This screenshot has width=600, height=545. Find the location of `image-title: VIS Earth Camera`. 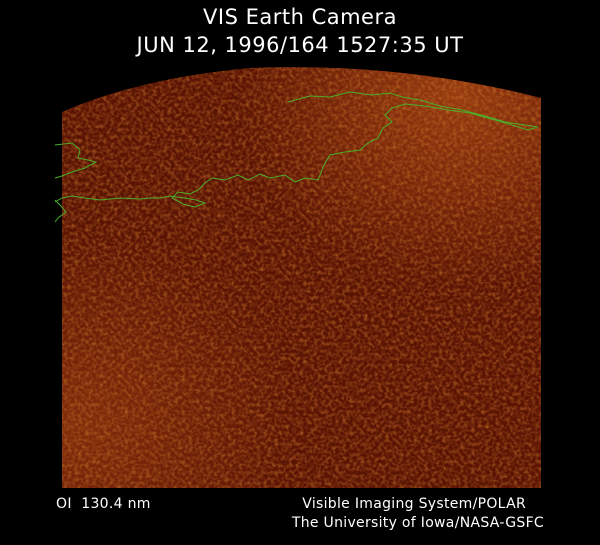

image-title: VIS Earth Camera is located at coordinates (300, 17).